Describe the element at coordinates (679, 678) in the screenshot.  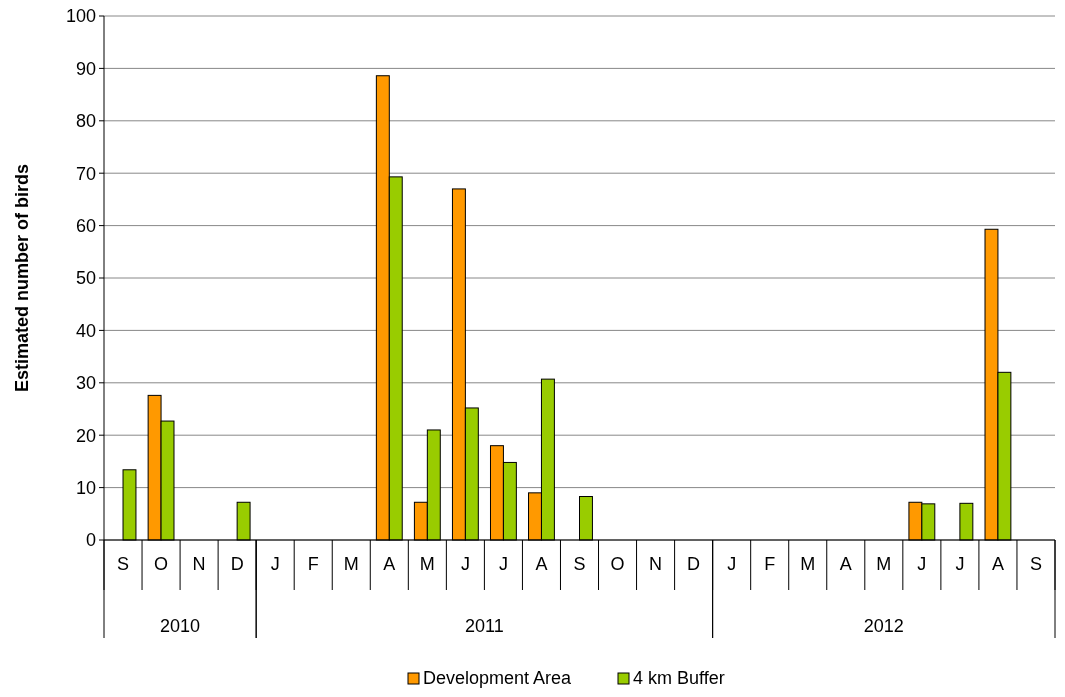
I see `legend-label: 4 km Buffer` at that location.